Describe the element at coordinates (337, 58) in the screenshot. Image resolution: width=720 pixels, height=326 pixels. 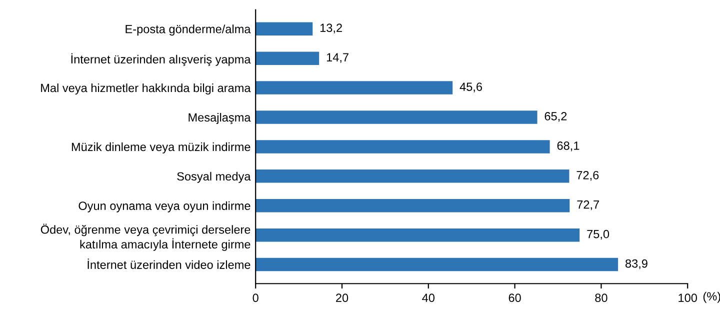
I see `data-label: 14,7` at that location.